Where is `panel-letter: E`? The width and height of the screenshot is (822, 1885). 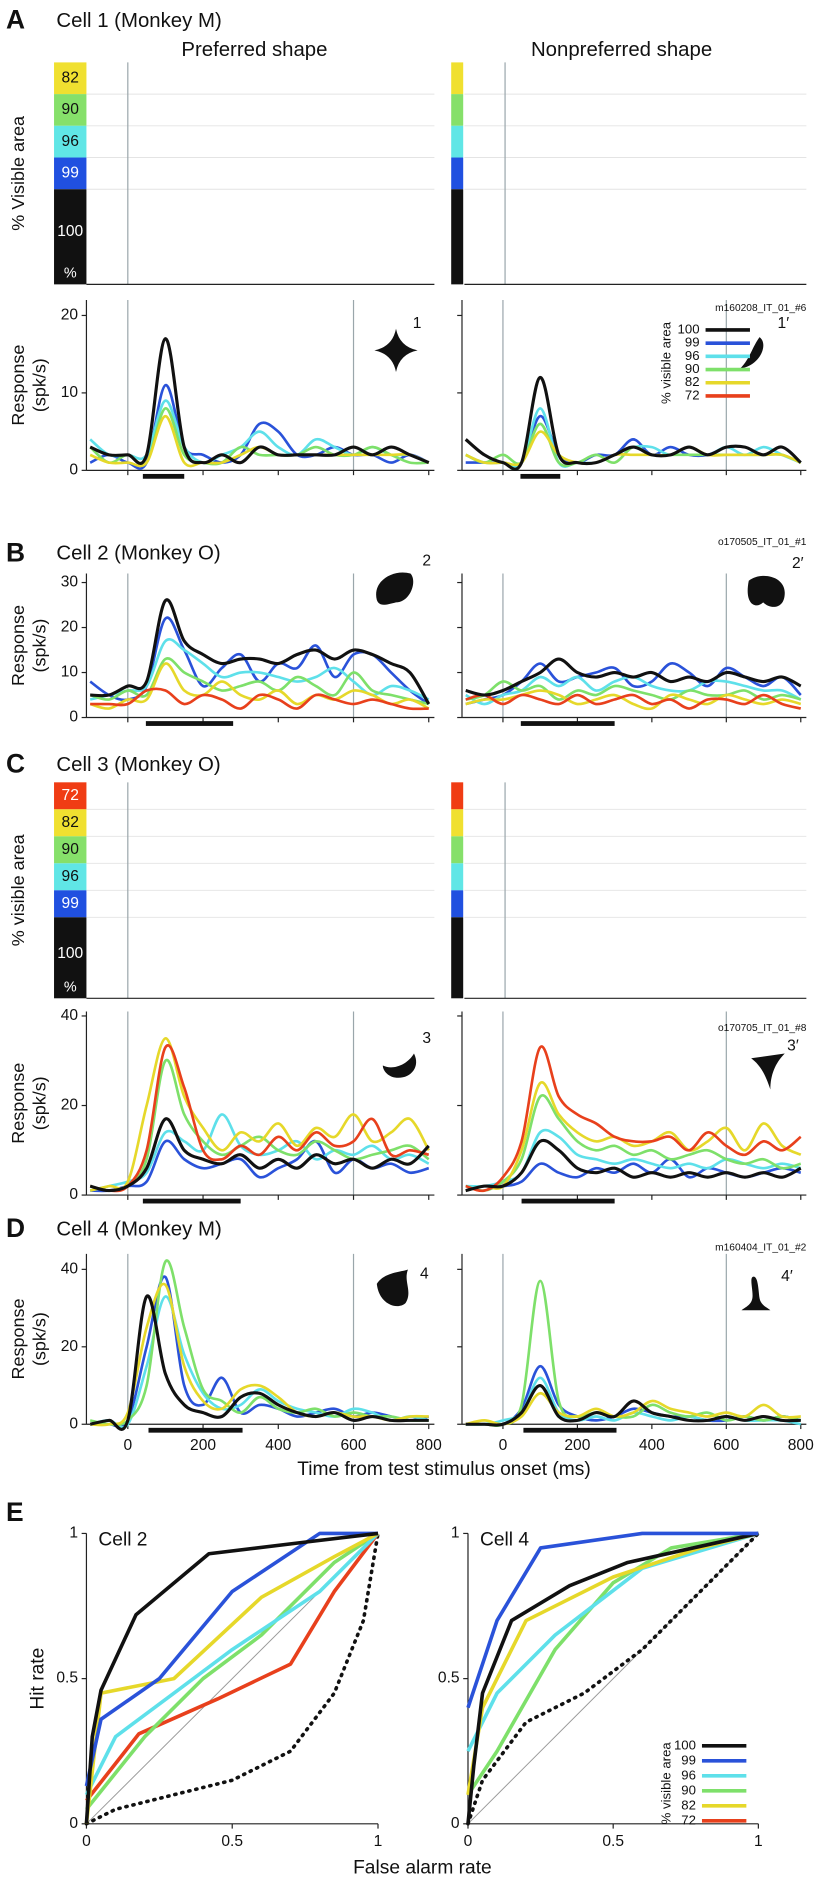
panel-letter: E is located at coordinates (15, 1512).